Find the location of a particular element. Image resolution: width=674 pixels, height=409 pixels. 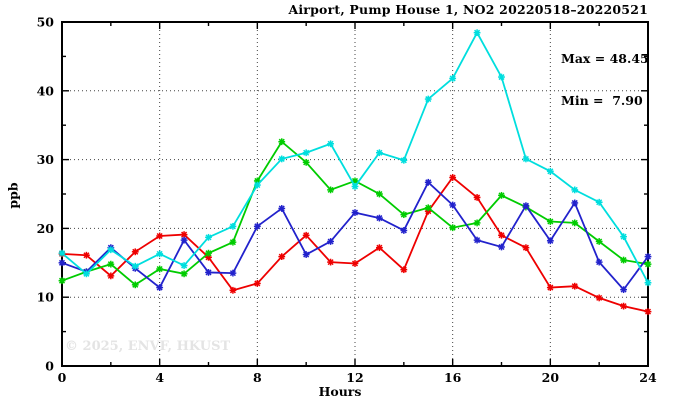

y-tick-label: 50 is located at coordinates (46, 22).